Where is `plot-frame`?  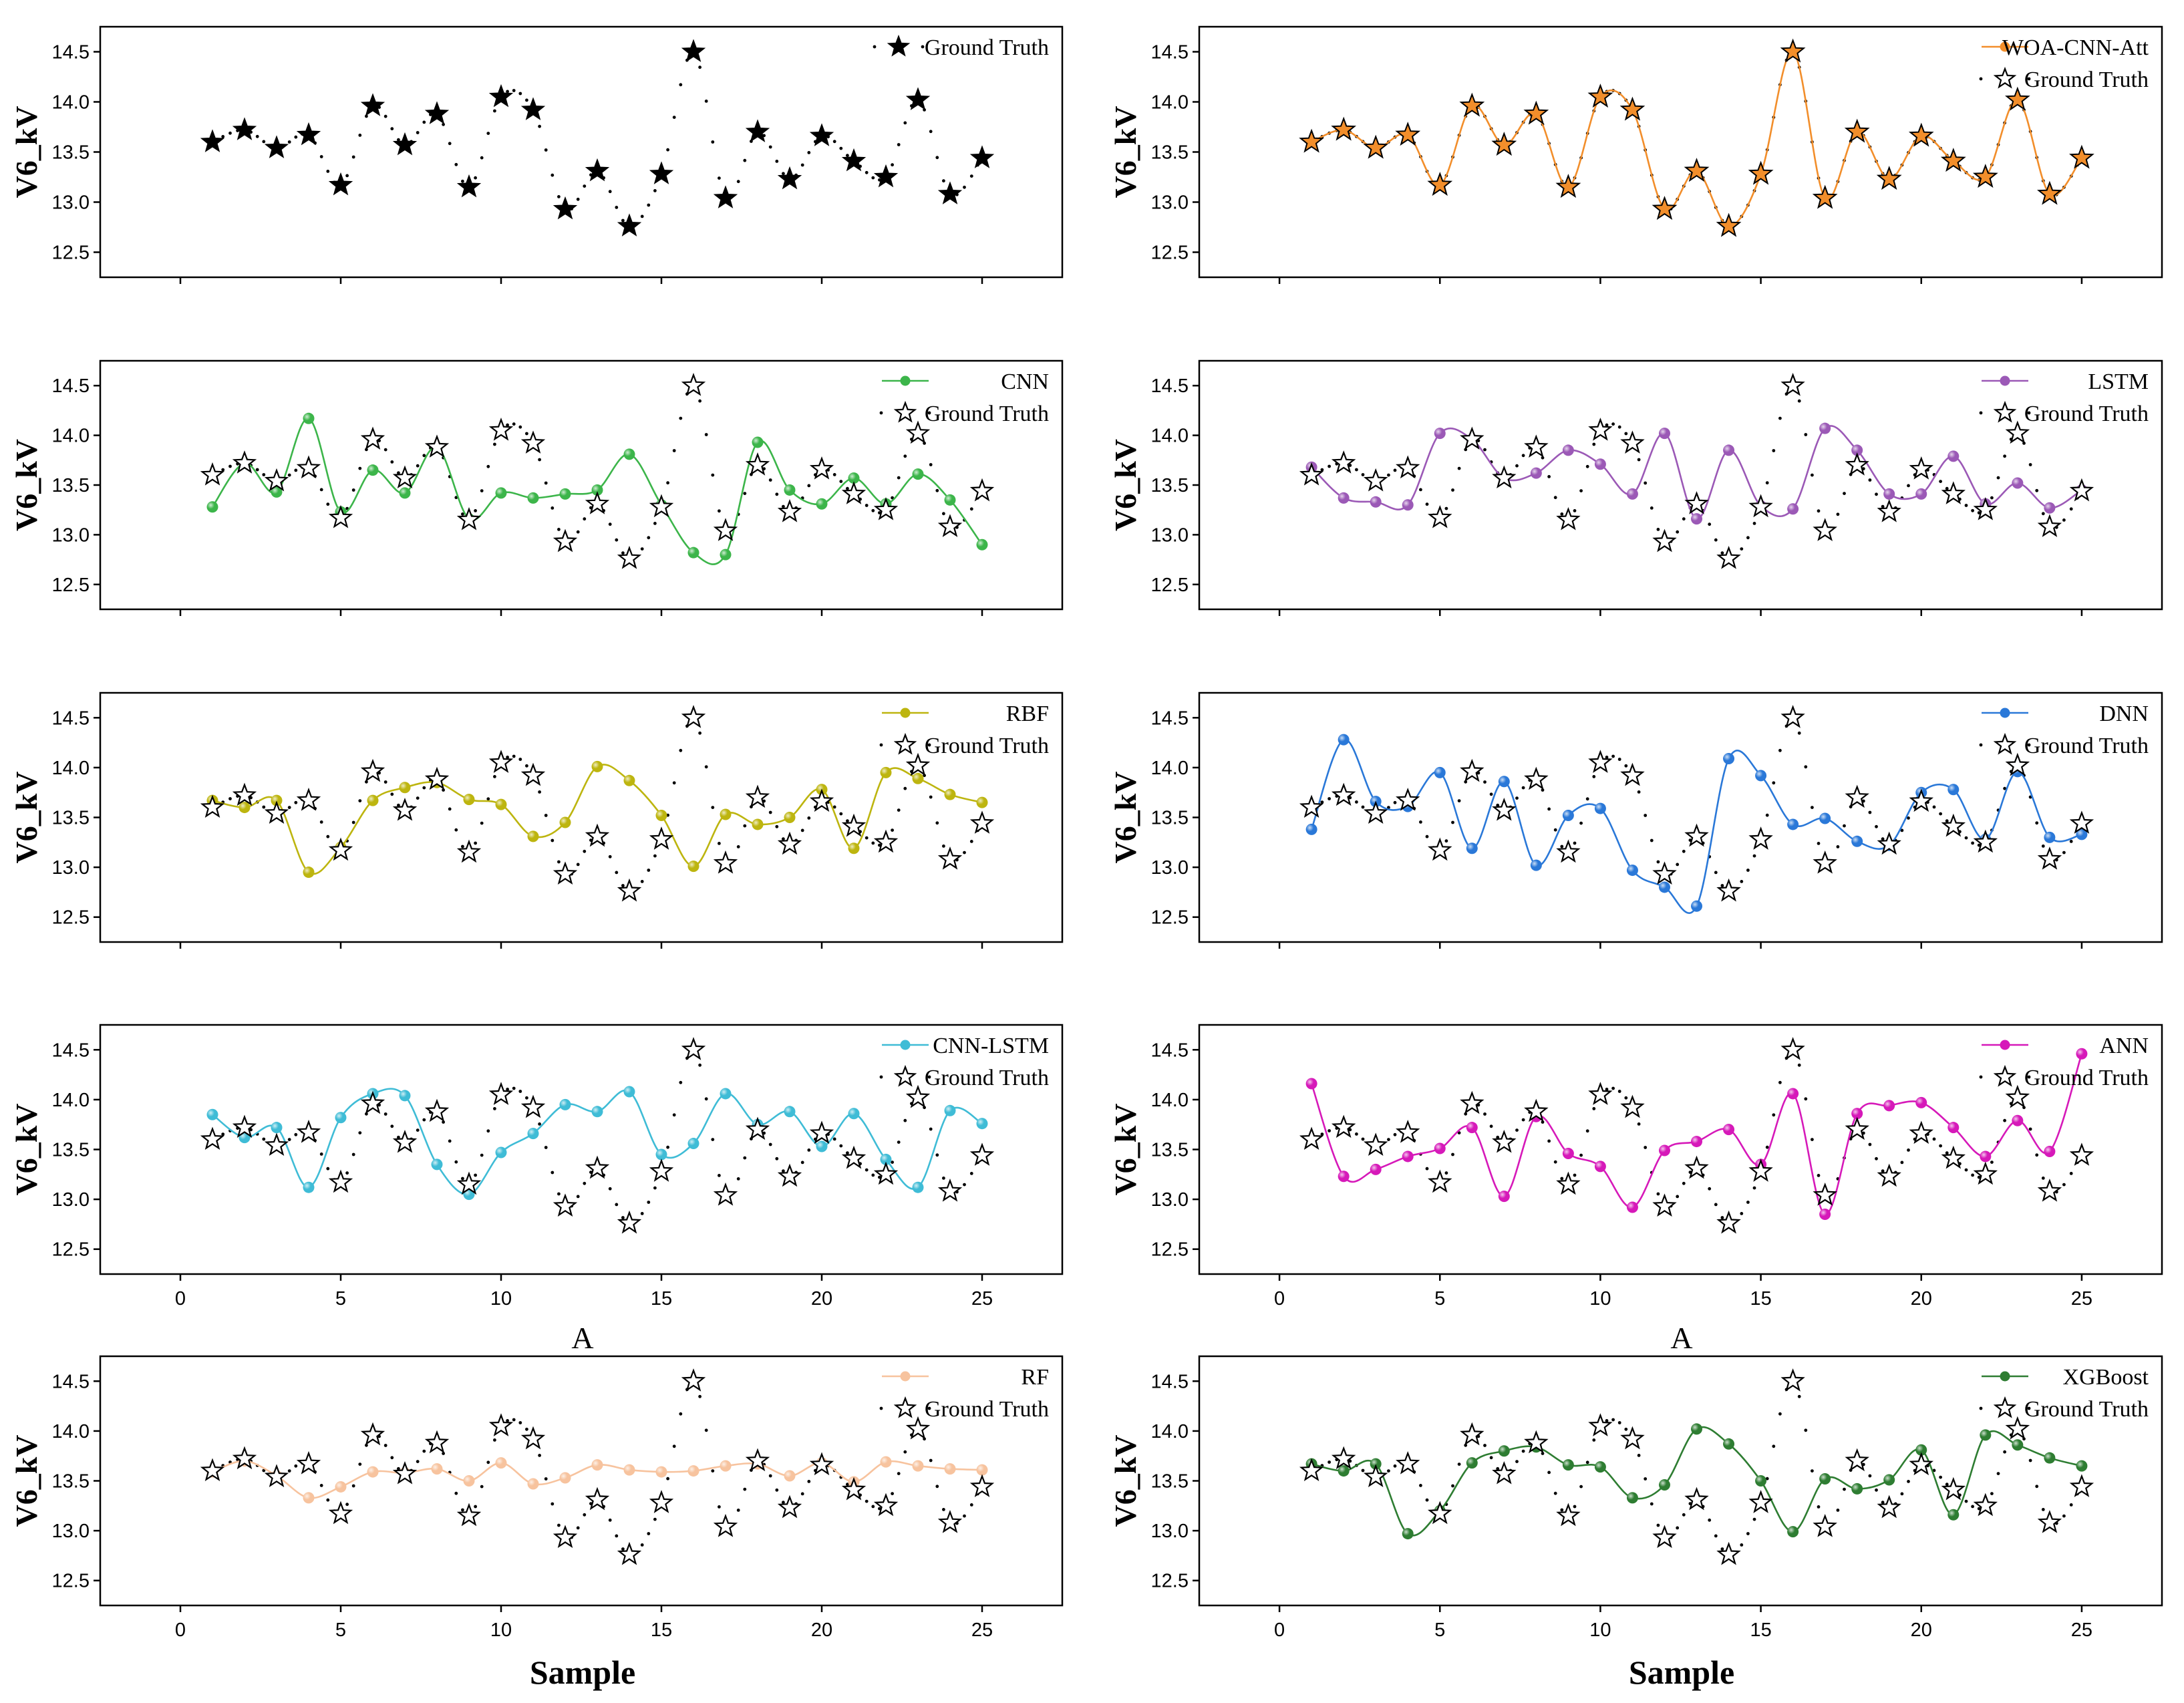
plot-frame is located at coordinates (581, 817).